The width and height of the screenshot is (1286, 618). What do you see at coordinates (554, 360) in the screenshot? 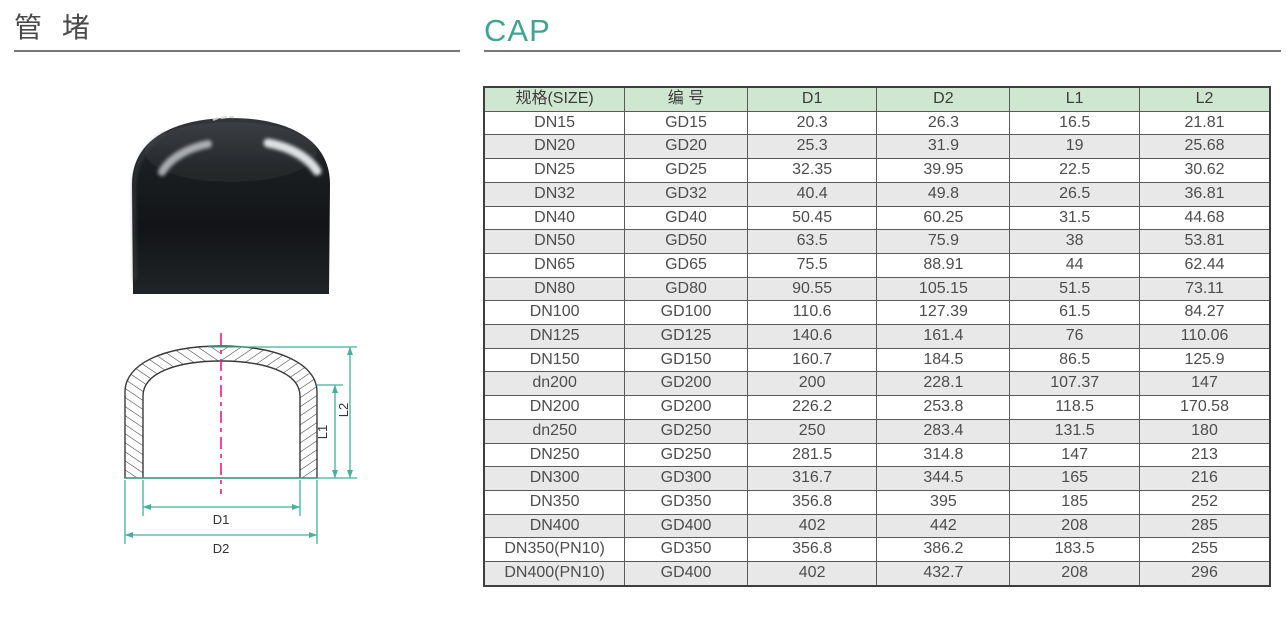
I see `table-cell: DN150` at bounding box center [554, 360].